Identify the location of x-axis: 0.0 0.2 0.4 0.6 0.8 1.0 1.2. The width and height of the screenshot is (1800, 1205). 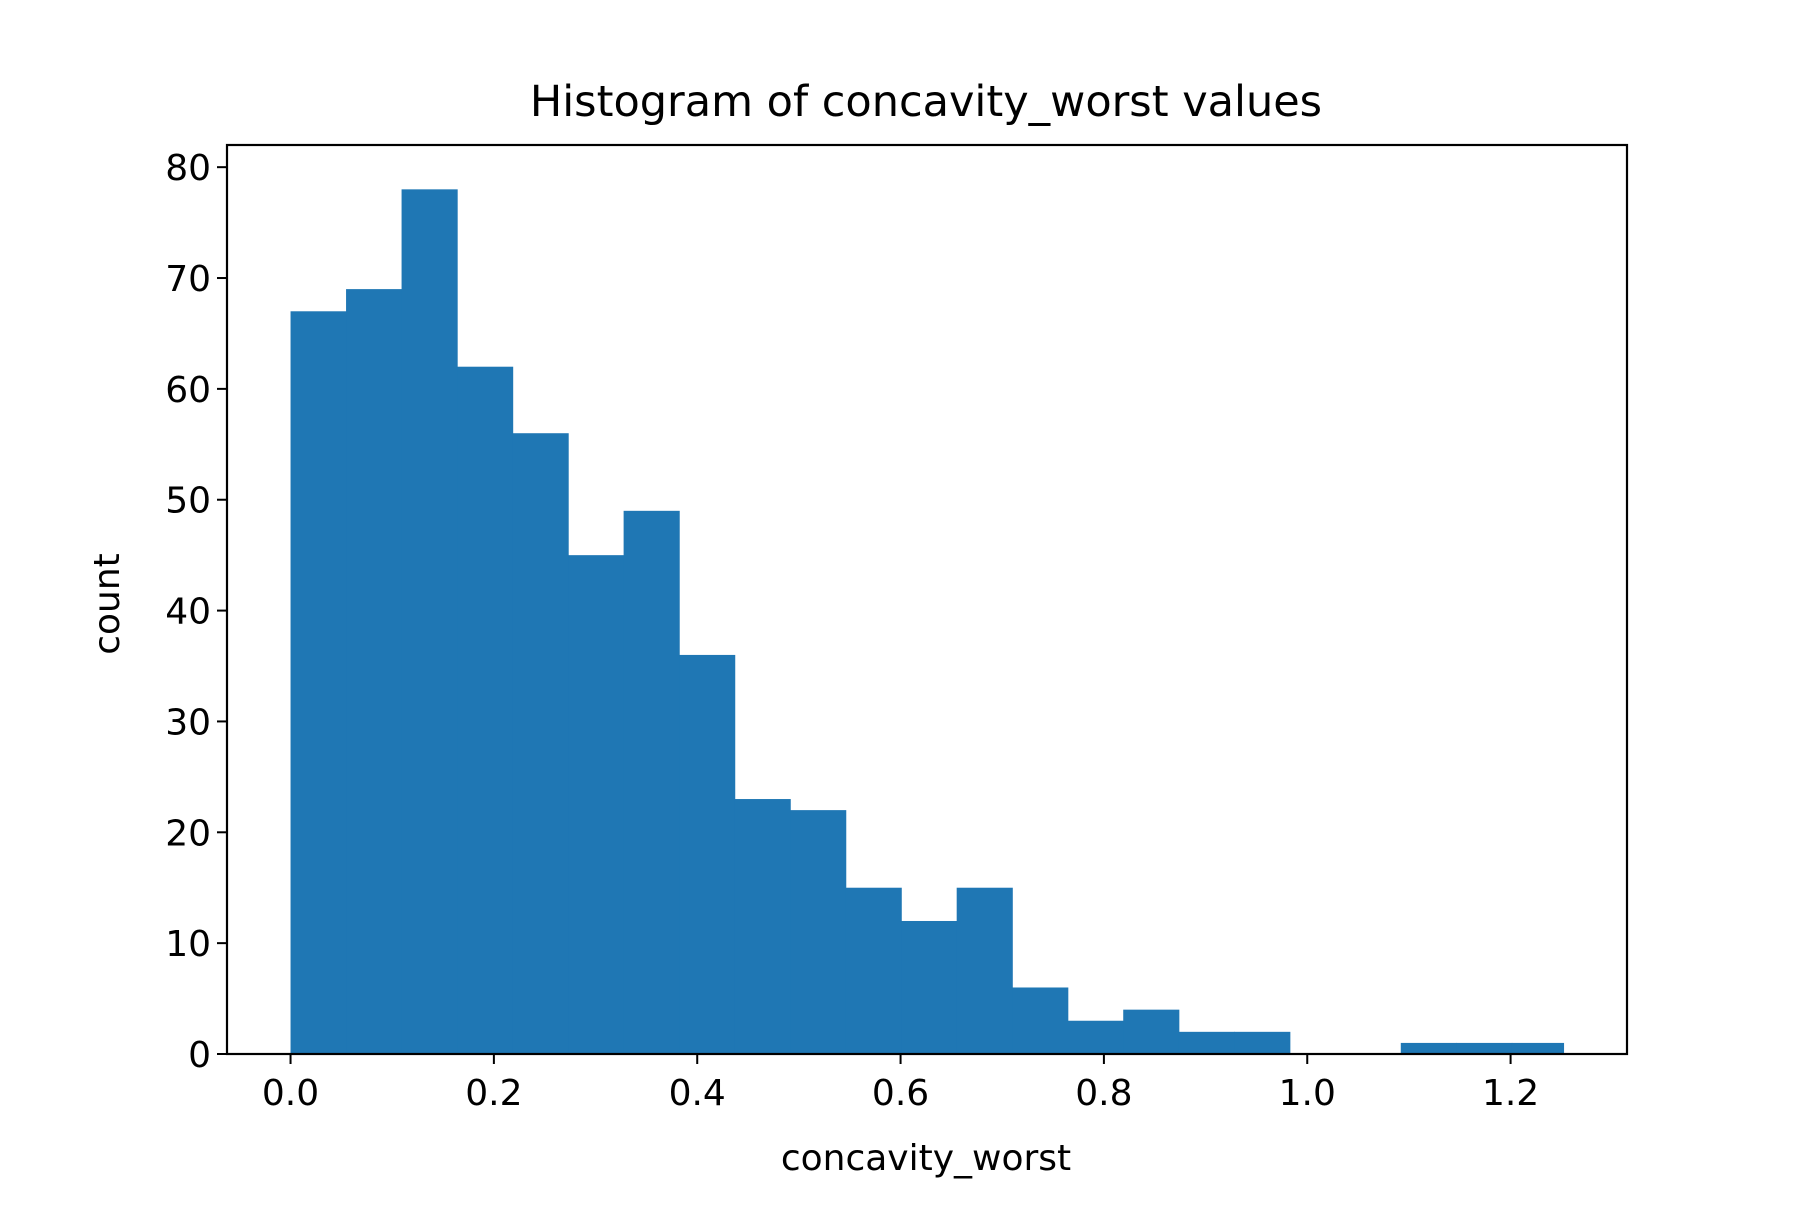
(900, 1084).